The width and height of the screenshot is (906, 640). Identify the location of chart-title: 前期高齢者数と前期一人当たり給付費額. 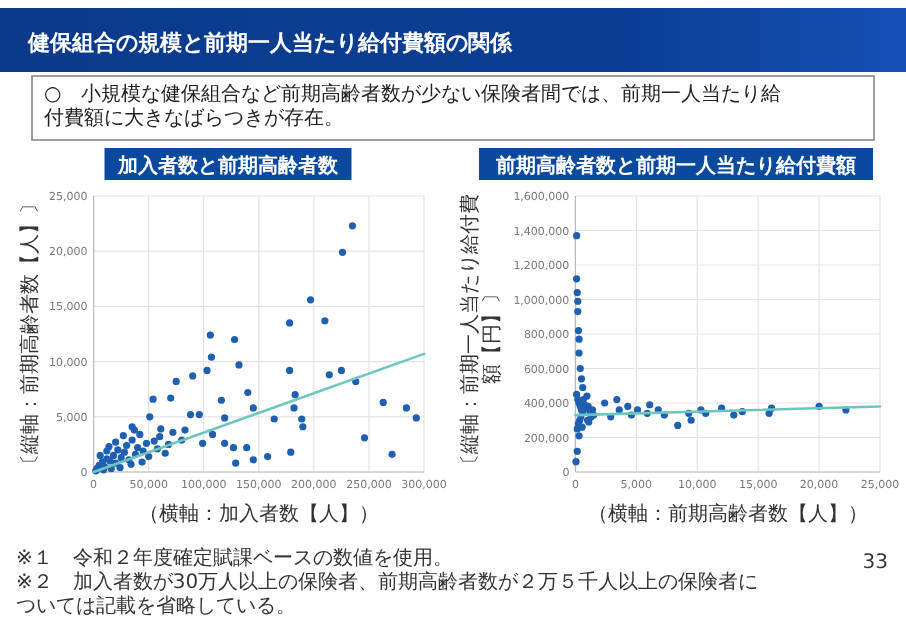
(675, 166).